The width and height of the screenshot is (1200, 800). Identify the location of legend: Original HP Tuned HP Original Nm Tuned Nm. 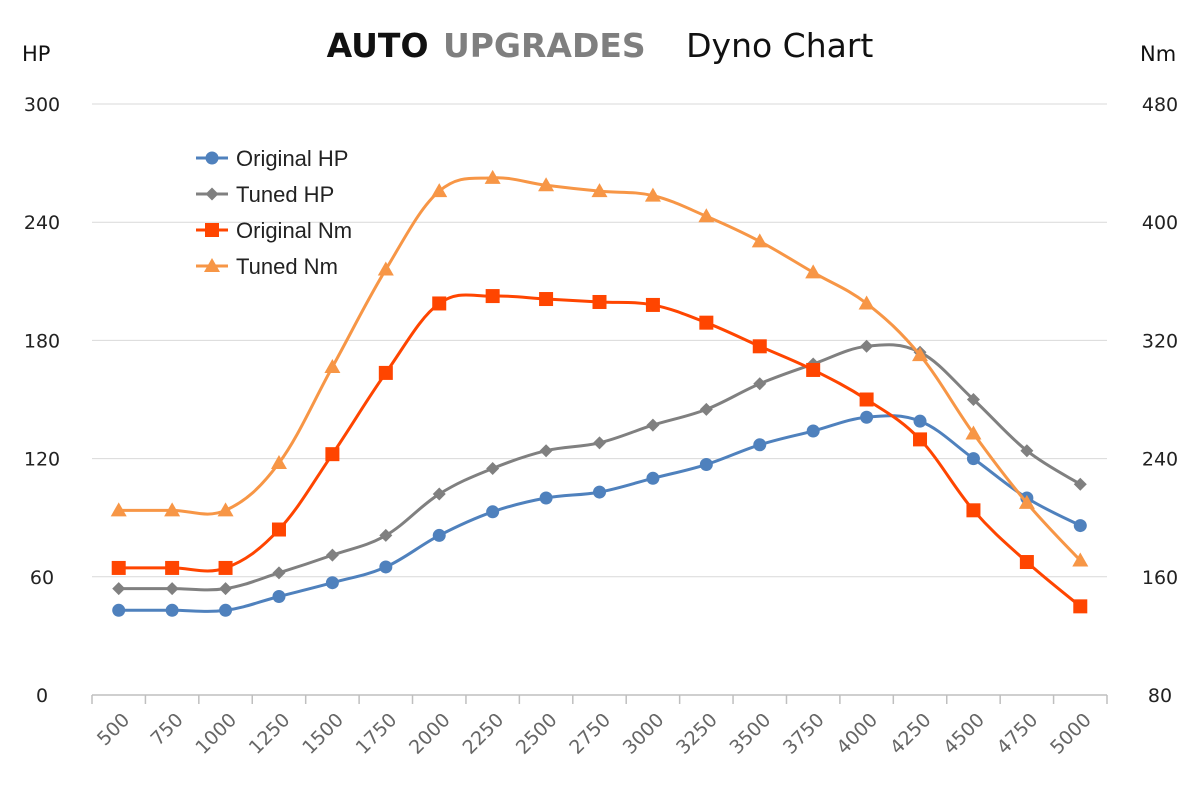
(274, 212).